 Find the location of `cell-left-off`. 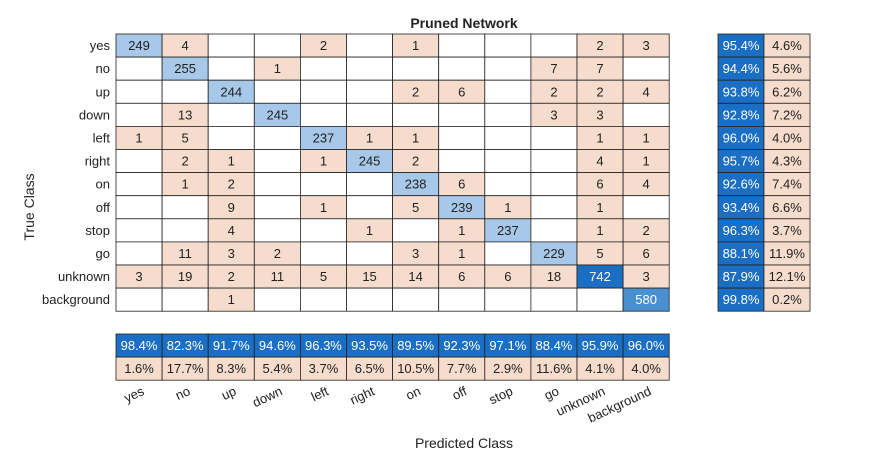

cell-left-off is located at coordinates (462, 138).